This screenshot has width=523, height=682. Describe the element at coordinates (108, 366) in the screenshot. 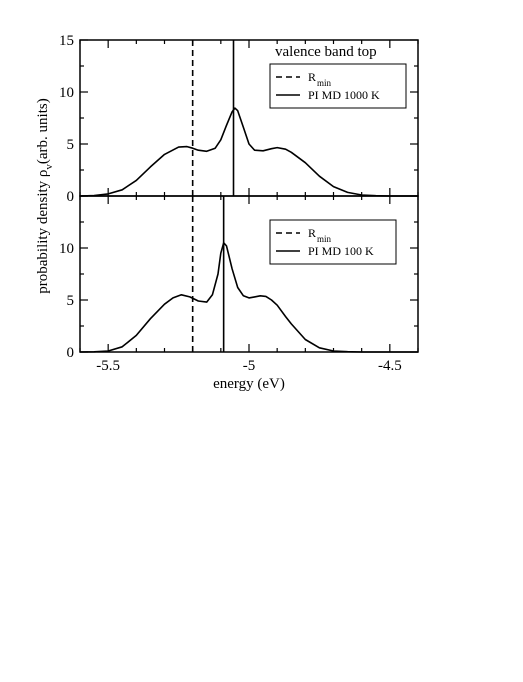

I see `x-tick-label: -5.5` at that location.